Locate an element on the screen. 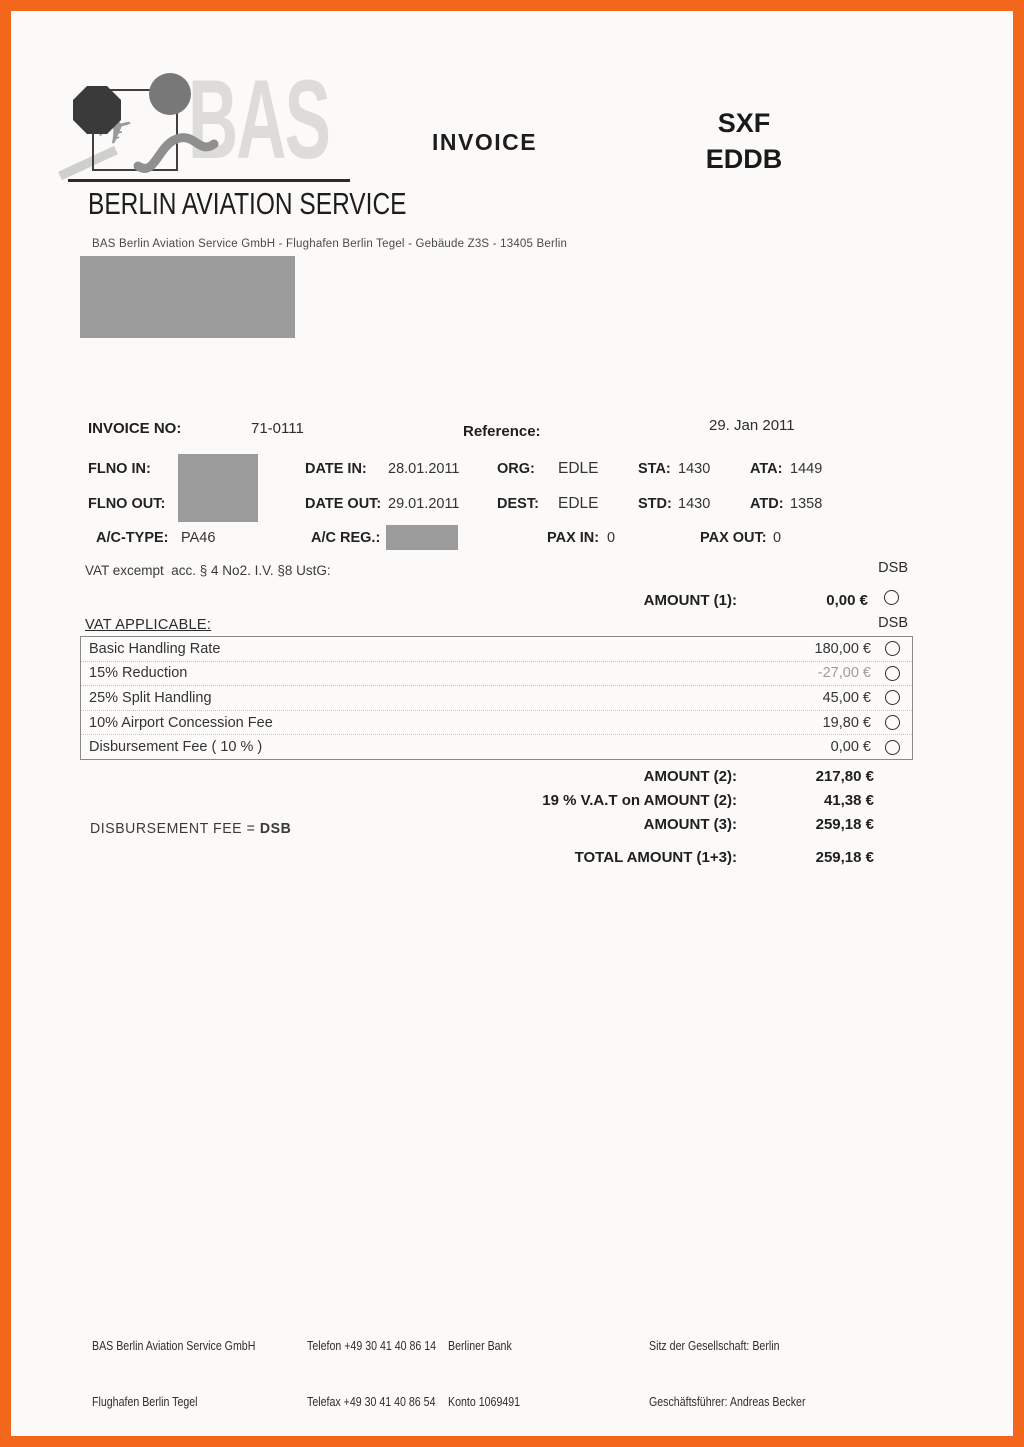 The height and width of the screenshot is (1447, 1024). footer-line: BAS Berlin Aviation Service GmbH is located at coordinates (174, 1345).